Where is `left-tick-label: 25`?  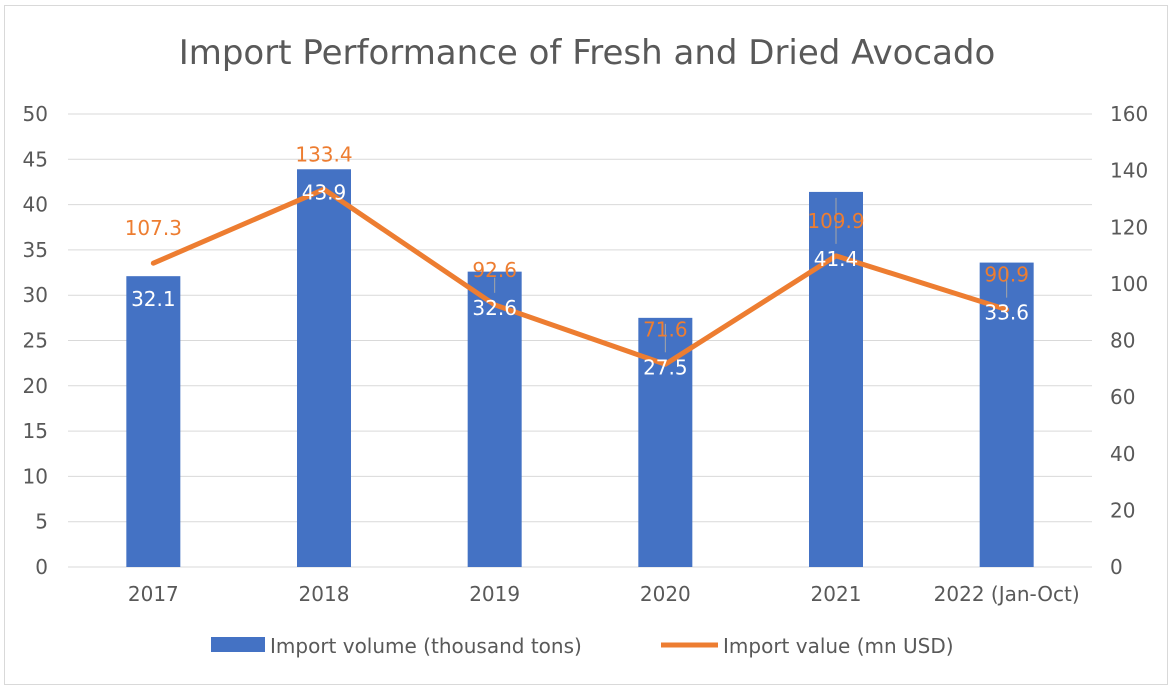 left-tick-label: 25 is located at coordinates (35, 341).